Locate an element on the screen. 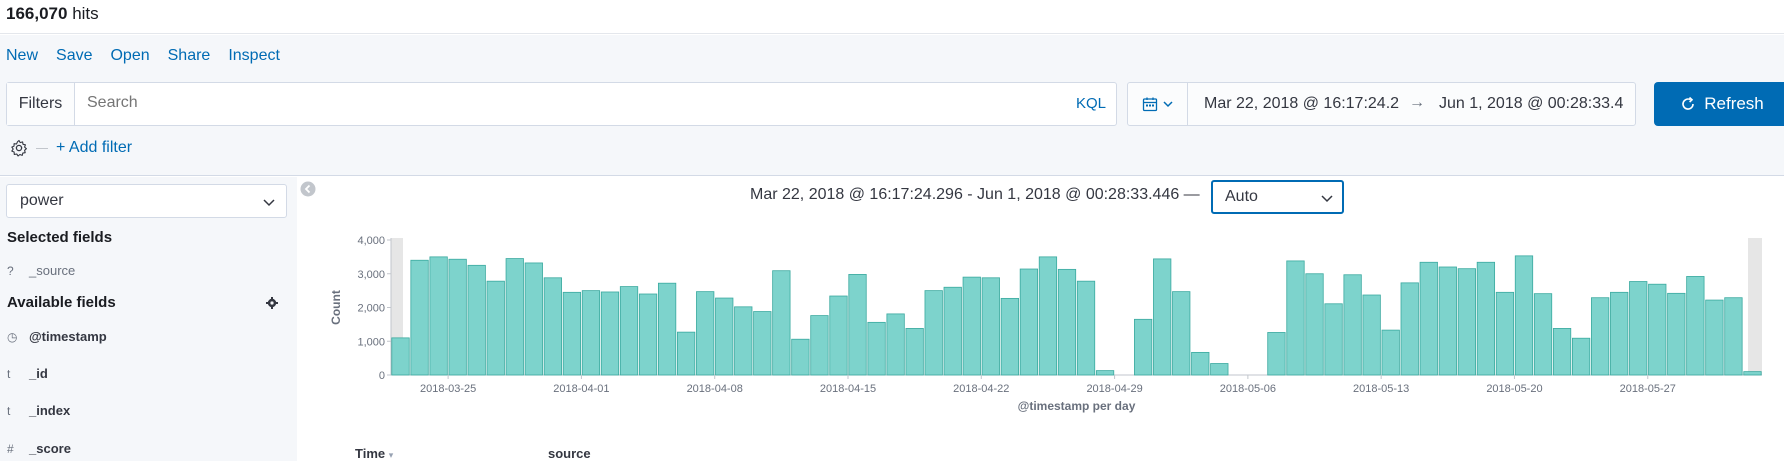 The image size is (1784, 461). number-type-icon: # is located at coordinates (10, 448).